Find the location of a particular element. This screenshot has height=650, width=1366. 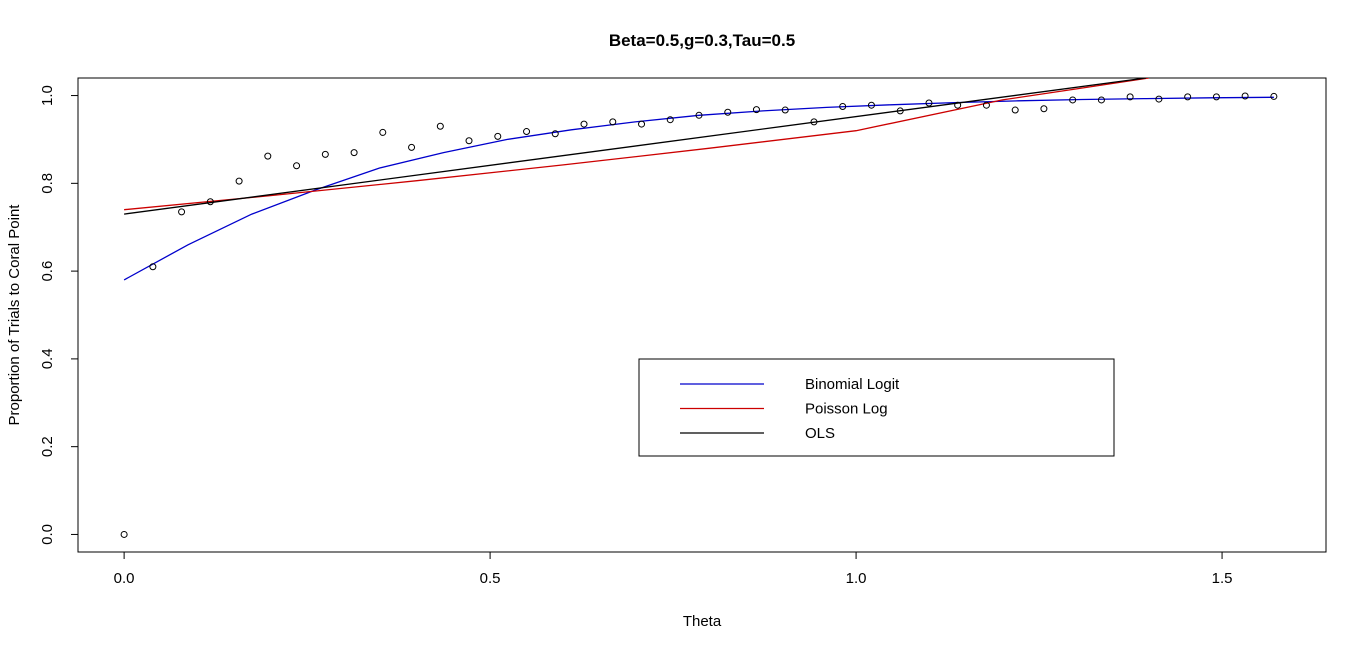

y-tick-label: 0.6 is located at coordinates (47, 271).